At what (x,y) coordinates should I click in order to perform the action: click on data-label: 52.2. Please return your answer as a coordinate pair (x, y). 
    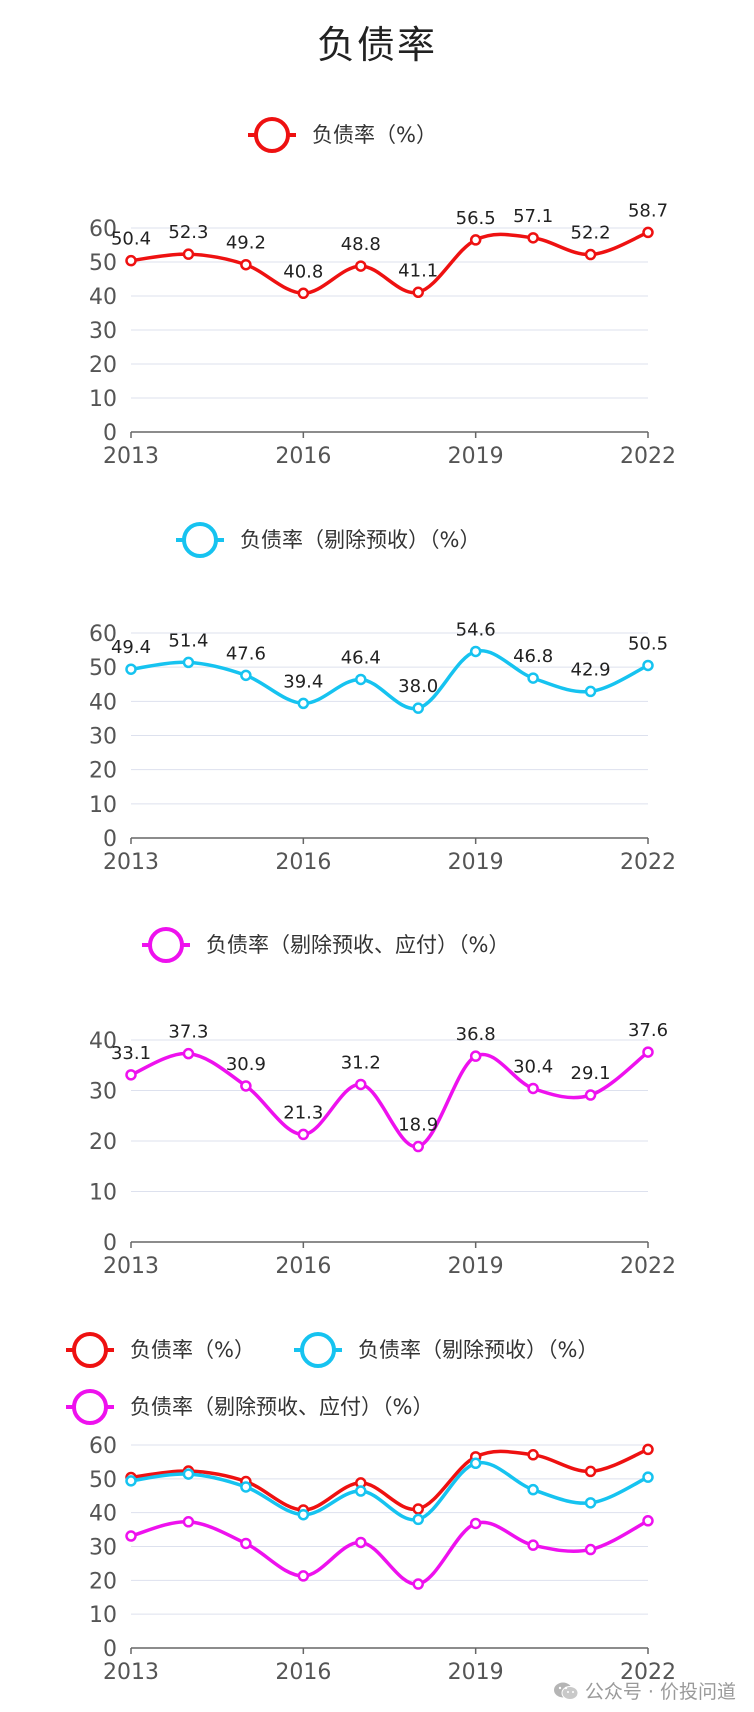
    Looking at the image, I should click on (591, 233).